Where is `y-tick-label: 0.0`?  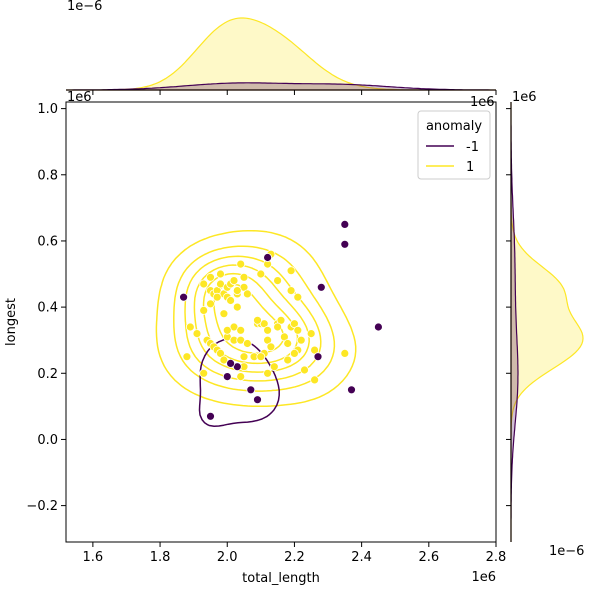
y-tick-label: 0.0 is located at coordinates (47, 440).